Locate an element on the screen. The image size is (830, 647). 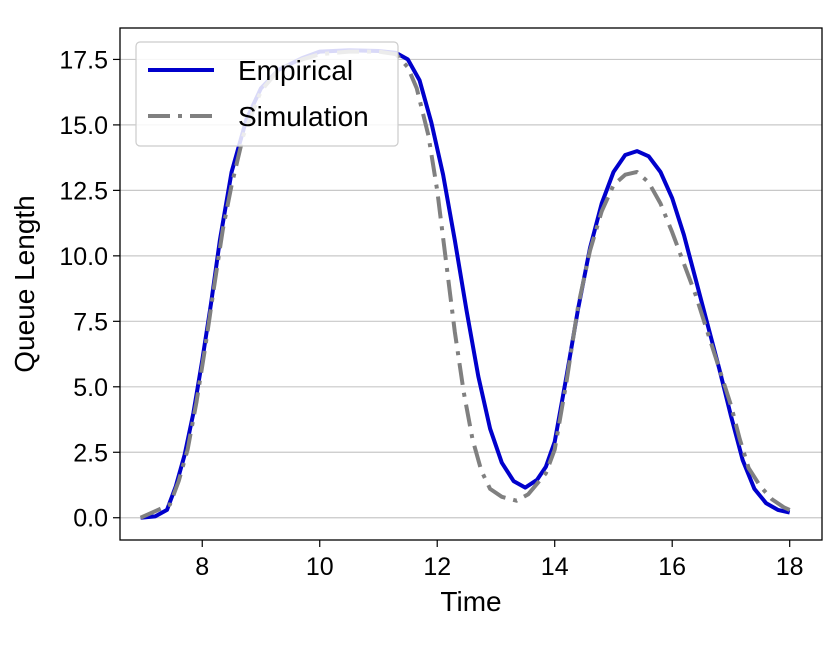
y-tick-label: 10.0 is located at coordinates (83, 257).